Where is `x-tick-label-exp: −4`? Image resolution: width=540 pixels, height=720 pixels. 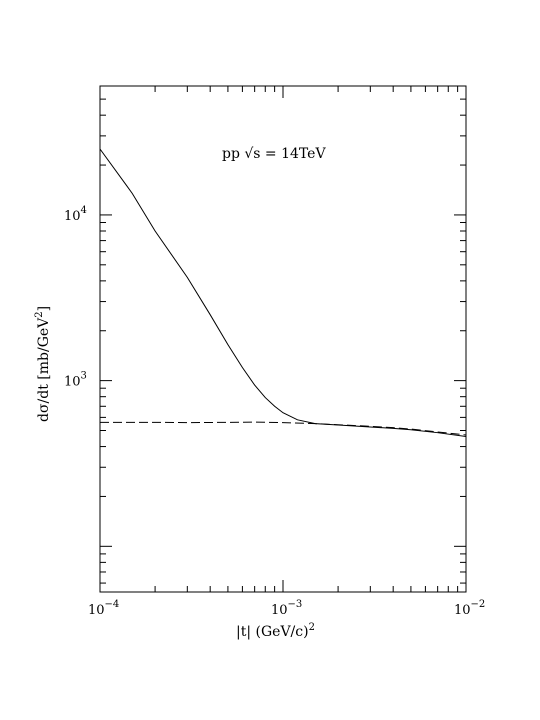
x-tick-label-exp: −4 is located at coordinates (112, 604).